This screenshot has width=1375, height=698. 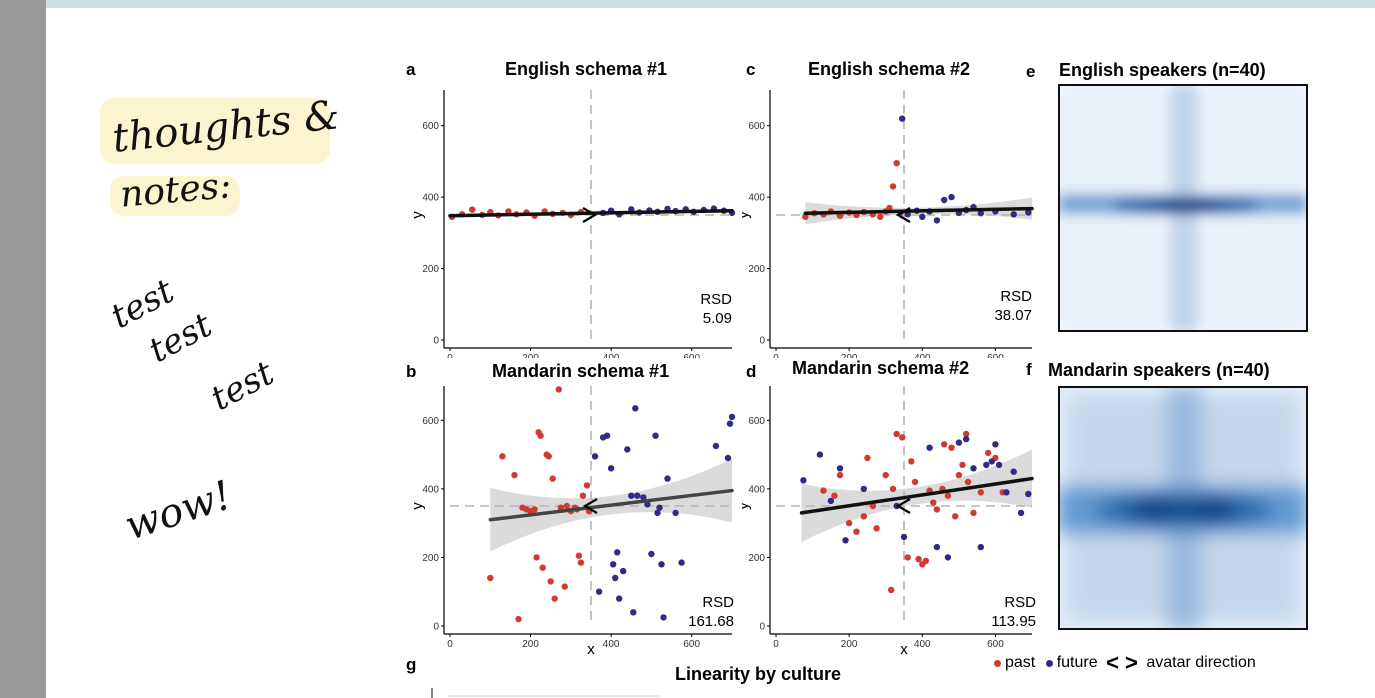 What do you see at coordinates (751, 371) in the screenshot?
I see `panel-d-label: d` at bounding box center [751, 371].